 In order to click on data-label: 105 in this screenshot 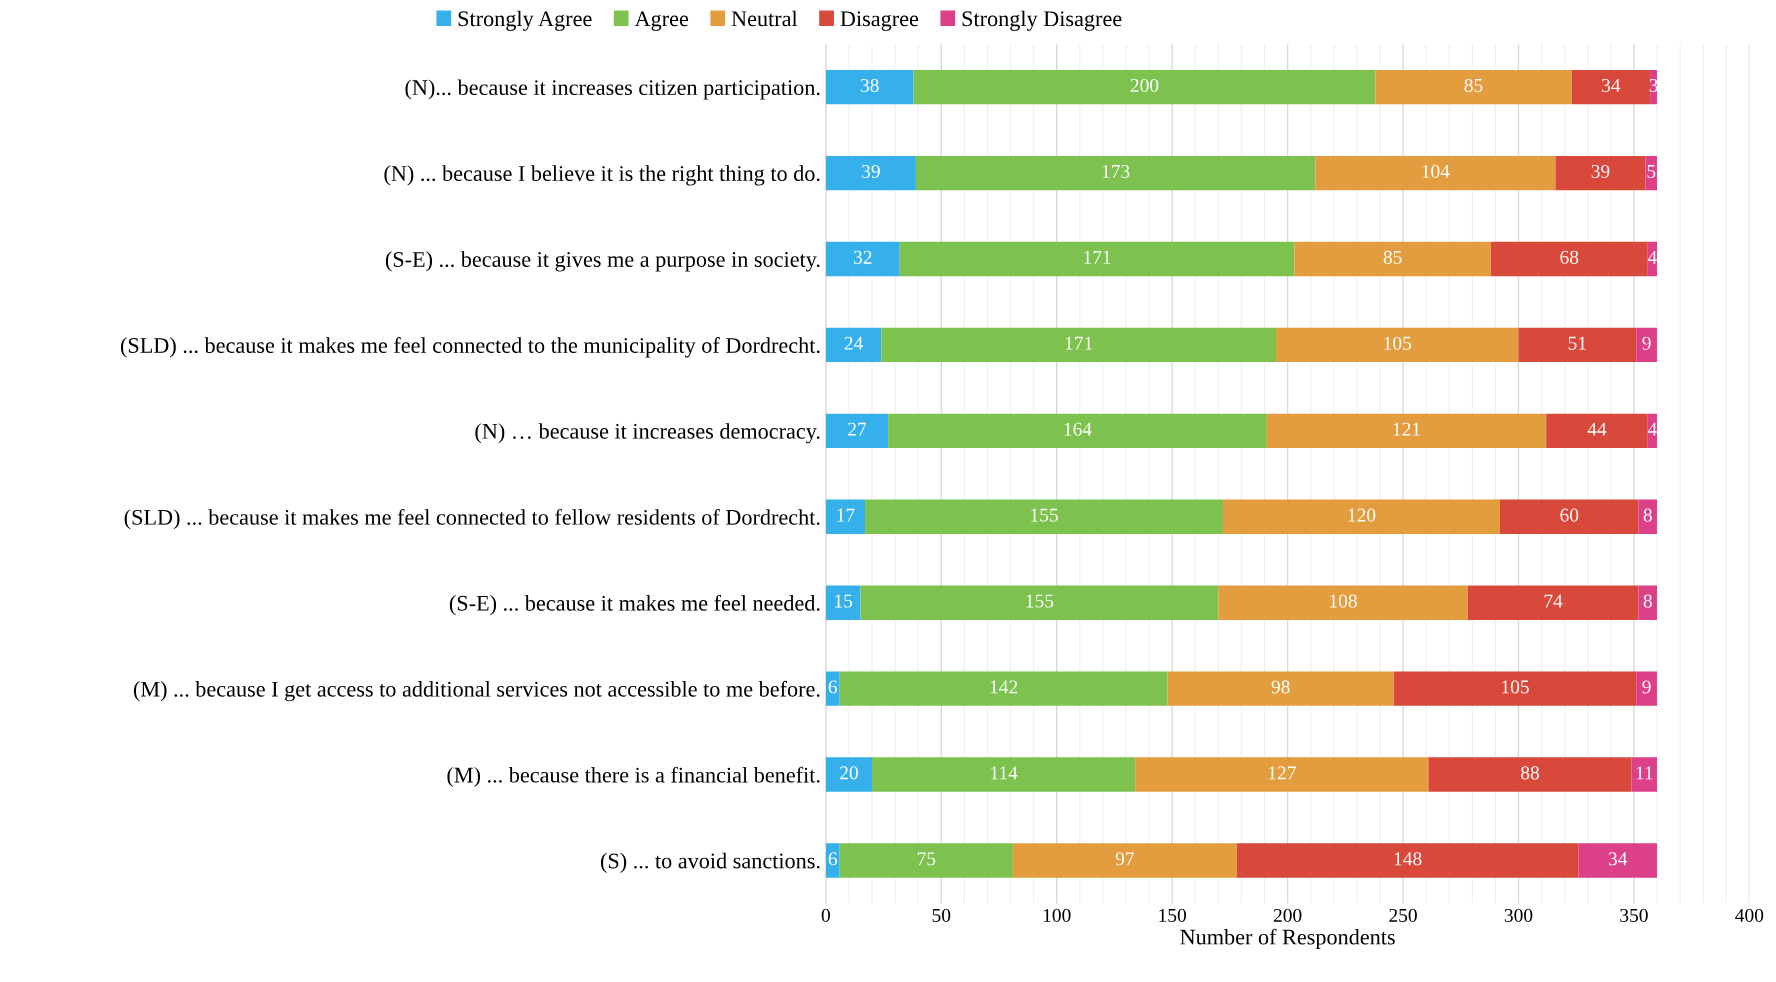, I will do `click(1515, 687)`.